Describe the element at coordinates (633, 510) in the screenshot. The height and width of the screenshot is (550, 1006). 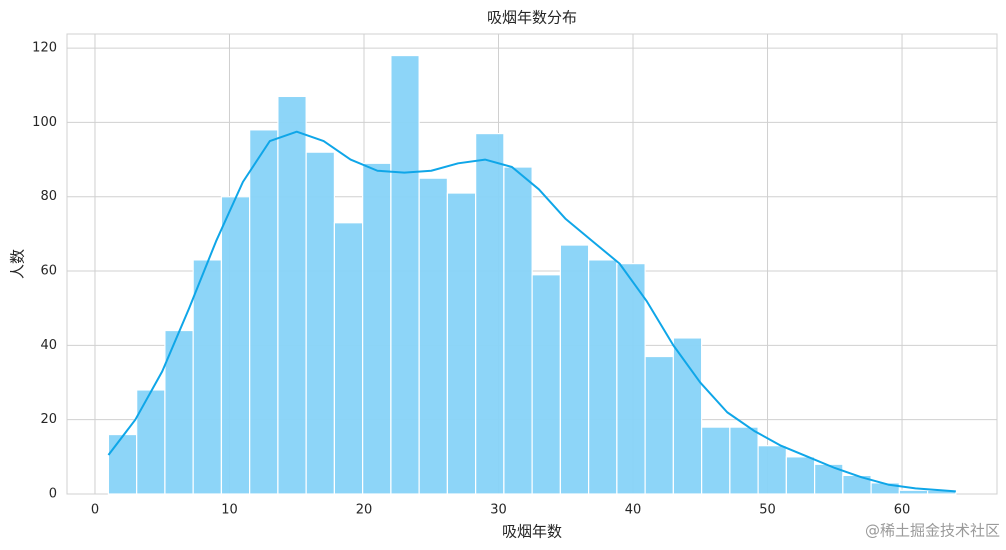
I see `x-tick-label: 40` at that location.